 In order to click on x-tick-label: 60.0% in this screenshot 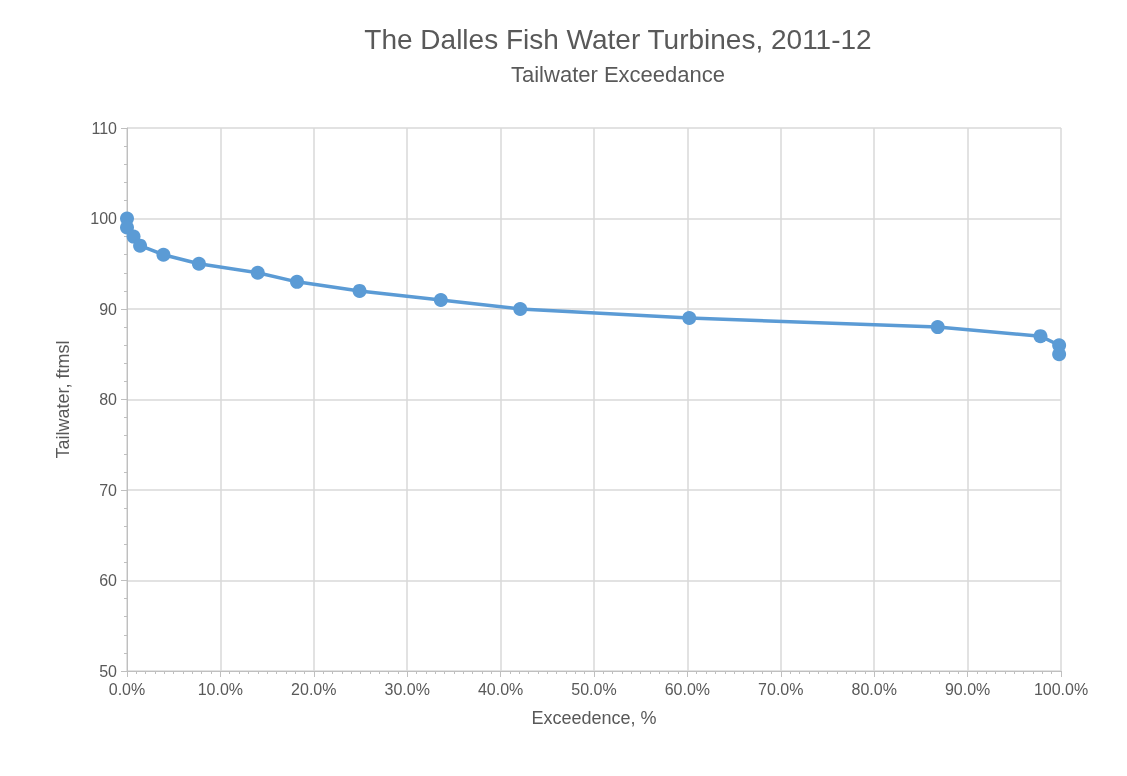, I will do `click(687, 689)`.